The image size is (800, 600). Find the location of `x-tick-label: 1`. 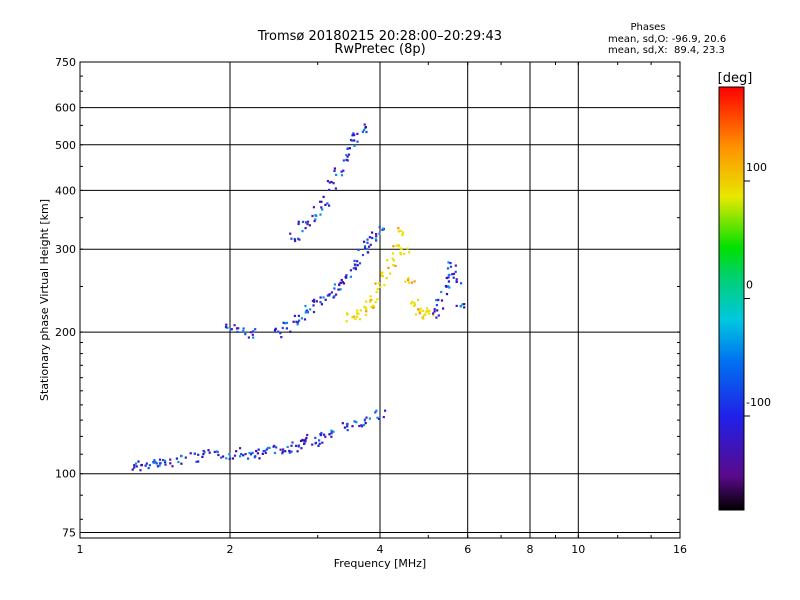

x-tick-label: 1 is located at coordinates (80, 549).